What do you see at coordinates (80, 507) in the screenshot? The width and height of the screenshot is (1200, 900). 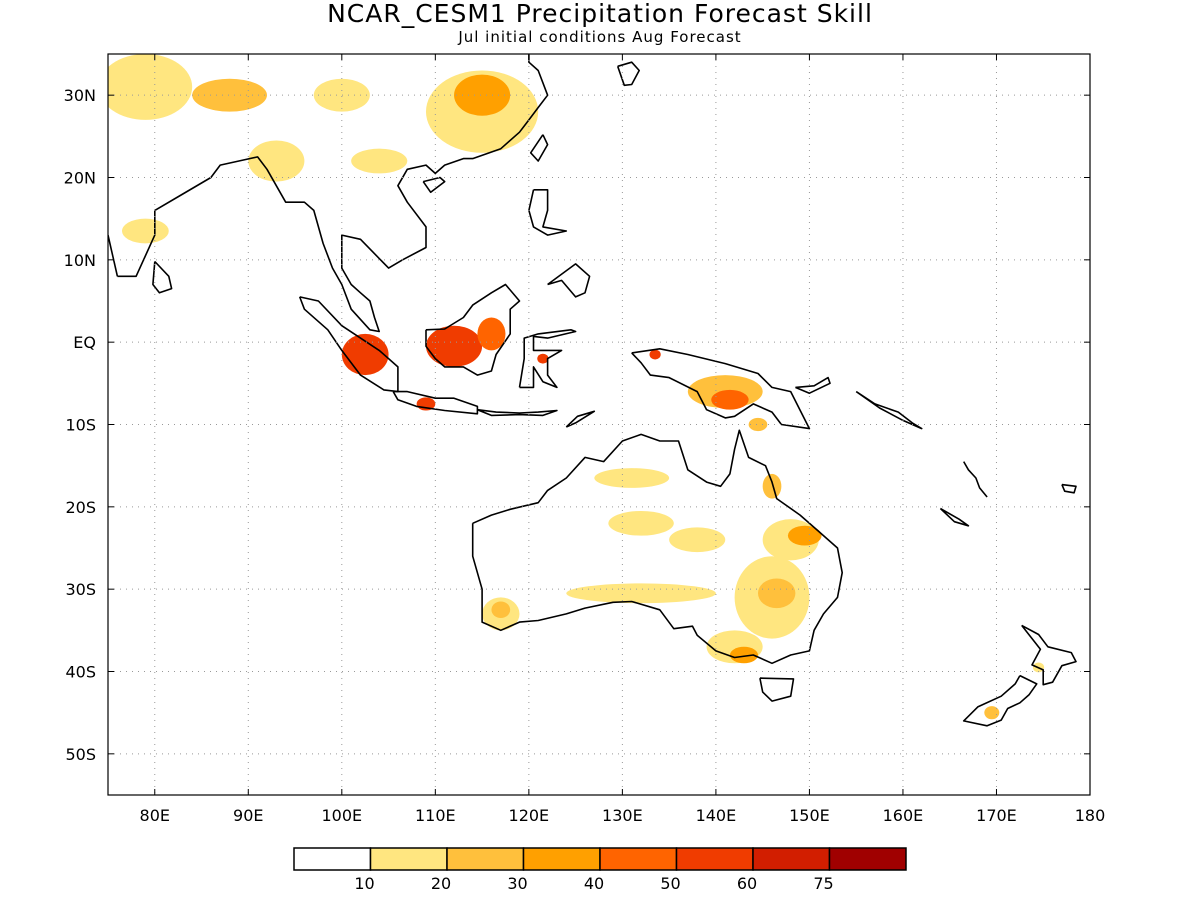 I see `lat-tick-label: 20S` at bounding box center [80, 507].